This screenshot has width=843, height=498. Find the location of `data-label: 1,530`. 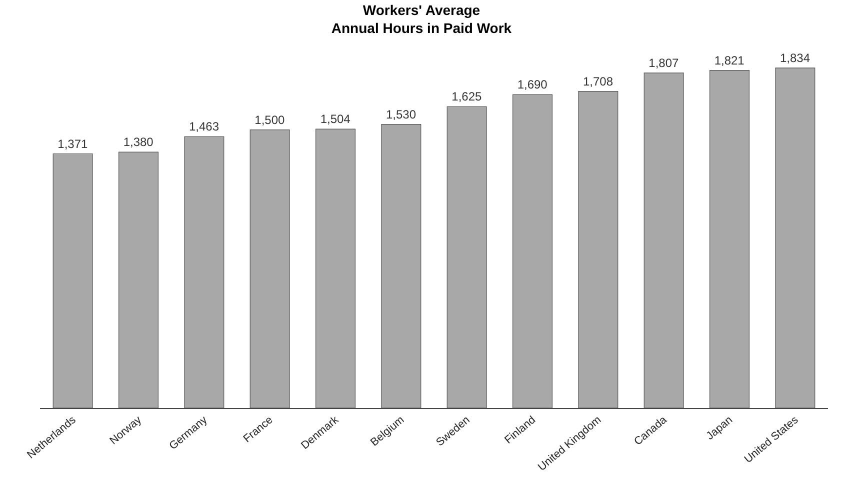

data-label: 1,530 is located at coordinates (401, 114).